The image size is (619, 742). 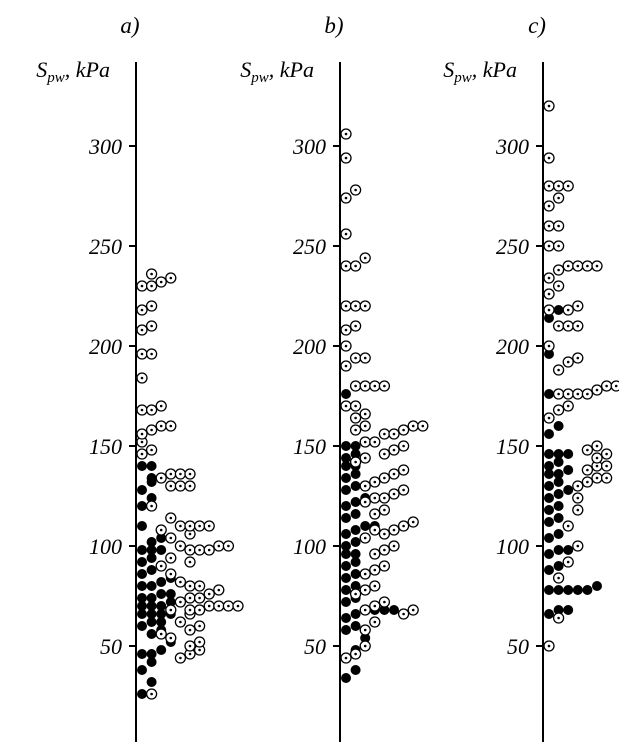 I want to click on panel-label: b), so click(x=333, y=25).